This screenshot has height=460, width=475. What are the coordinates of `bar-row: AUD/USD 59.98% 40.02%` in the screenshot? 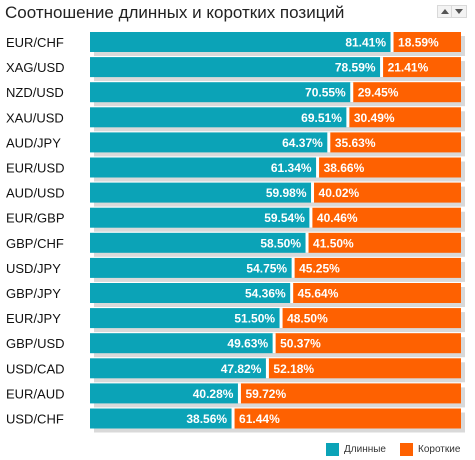 It's located at (235, 194).